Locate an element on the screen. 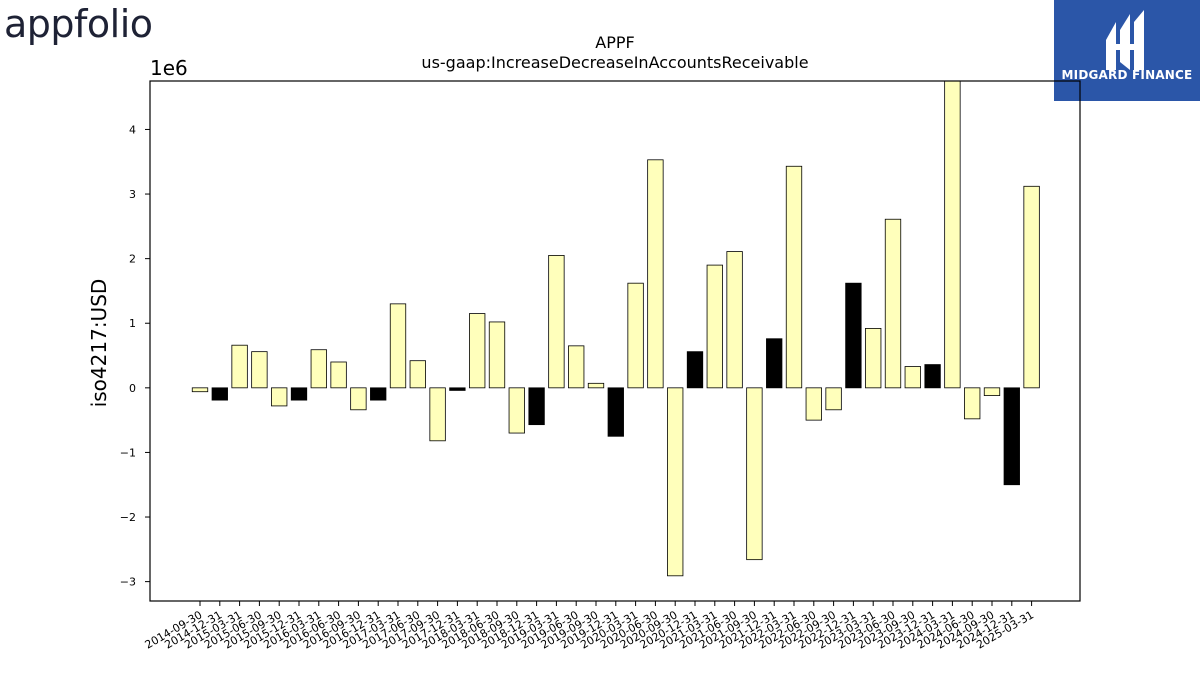  y-tick-label: −3 is located at coordinates (128, 582).